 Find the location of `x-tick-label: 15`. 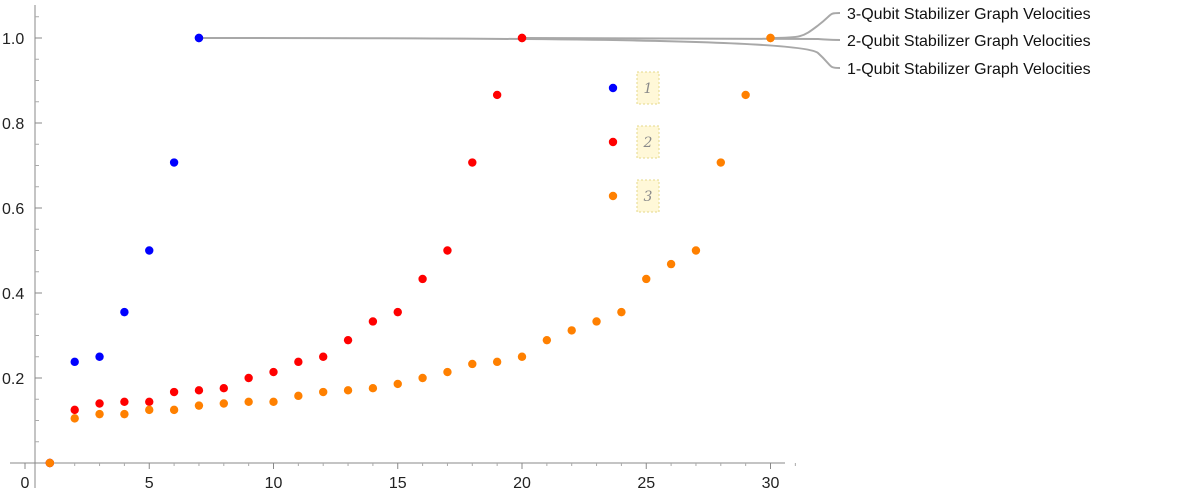

x-tick-label: 15 is located at coordinates (398, 483).